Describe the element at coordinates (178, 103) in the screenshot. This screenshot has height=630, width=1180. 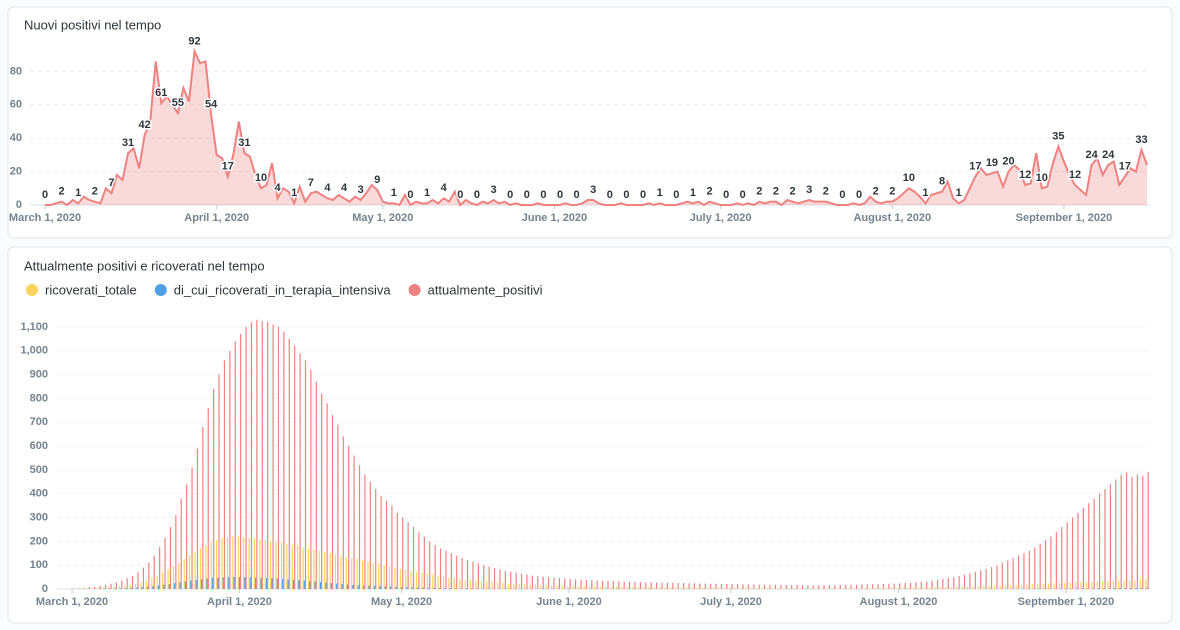
I see `data-label: 55` at that location.